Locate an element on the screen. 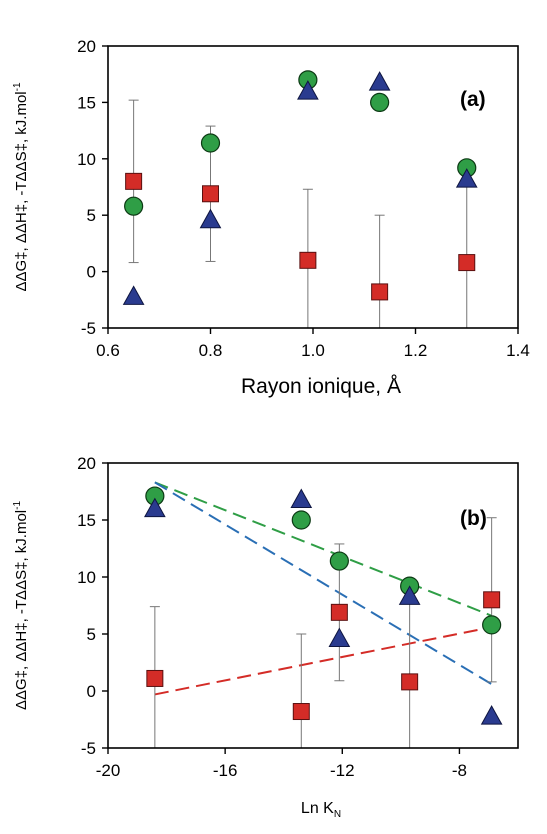  x-axis-label: Ln KN is located at coordinates (321, 810).